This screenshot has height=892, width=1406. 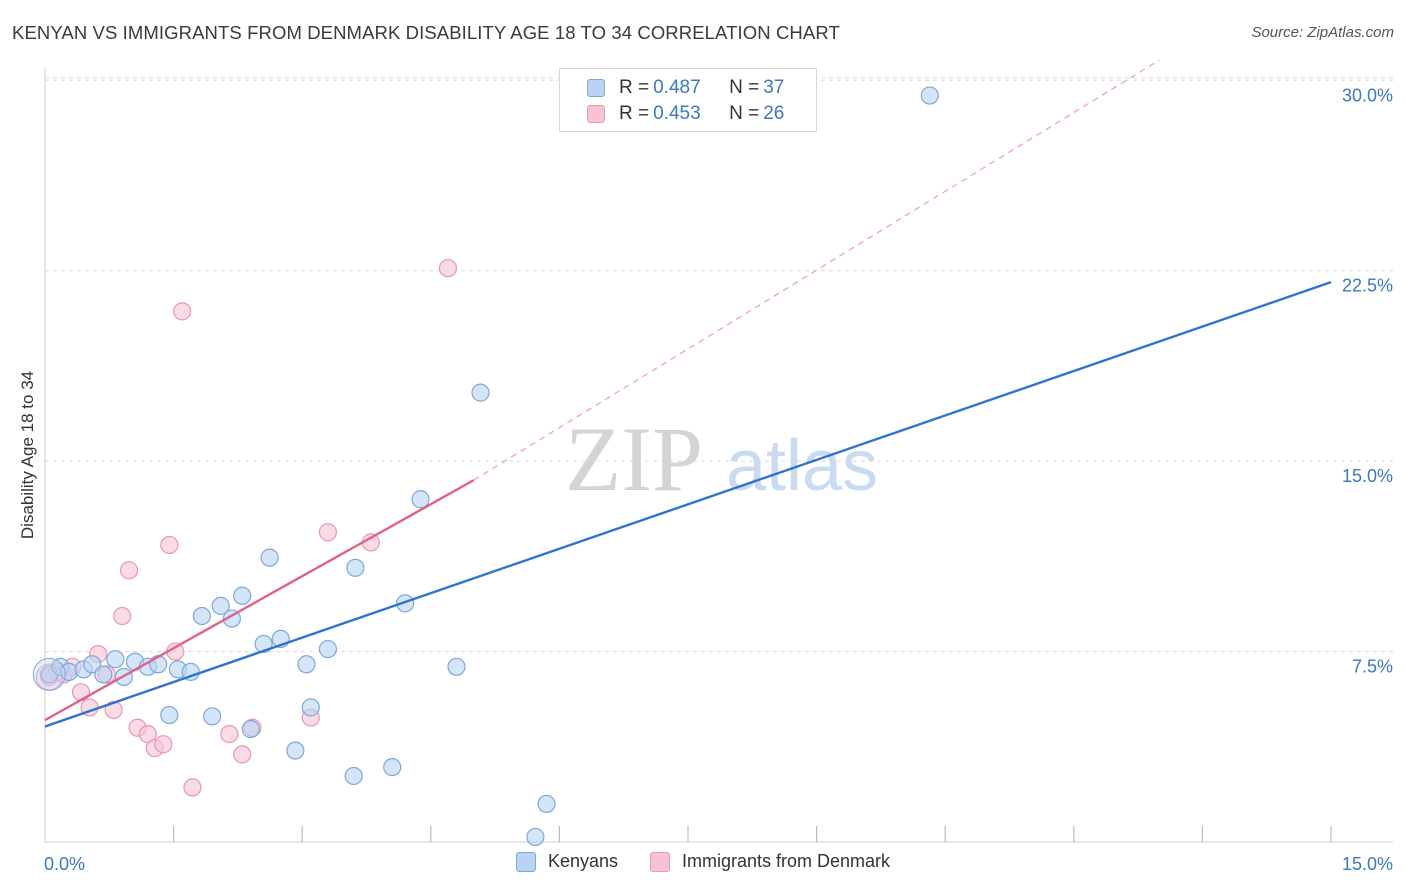 I want to click on kenyan-cluster-point, so click(x=49, y=674).